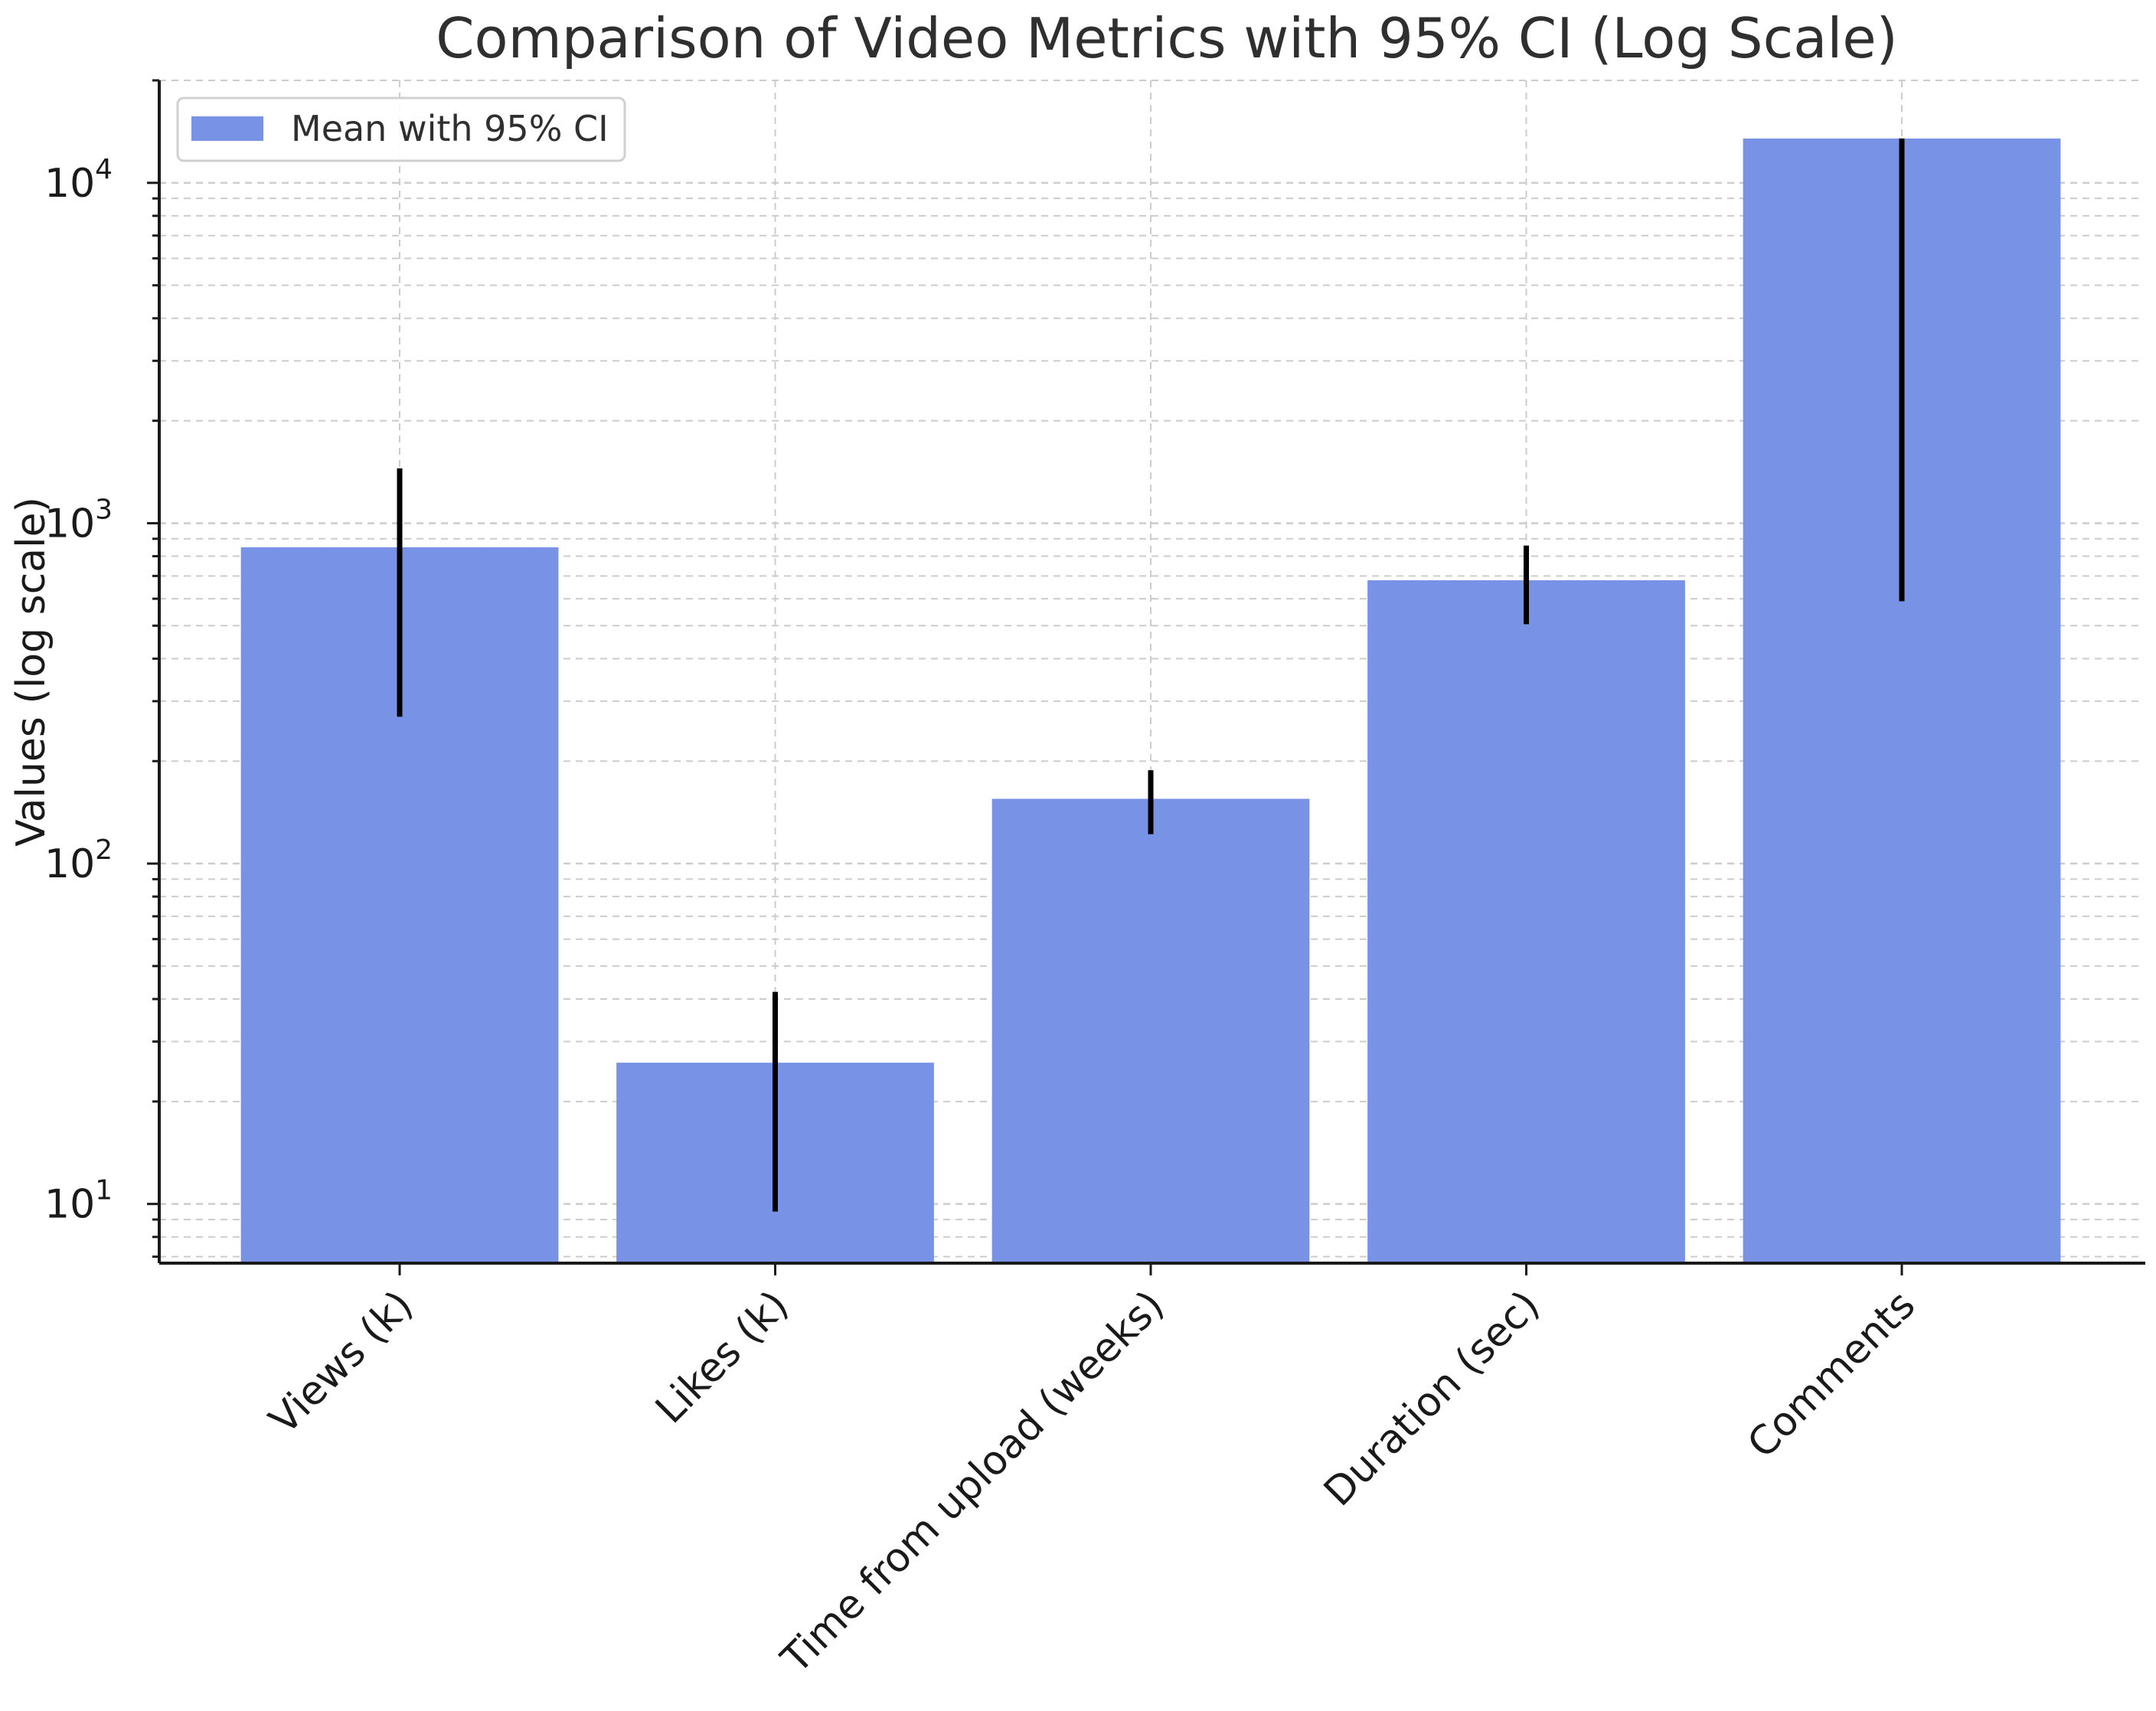 This screenshot has height=1711, width=2156. I want to click on legend-box, so click(401, 129).